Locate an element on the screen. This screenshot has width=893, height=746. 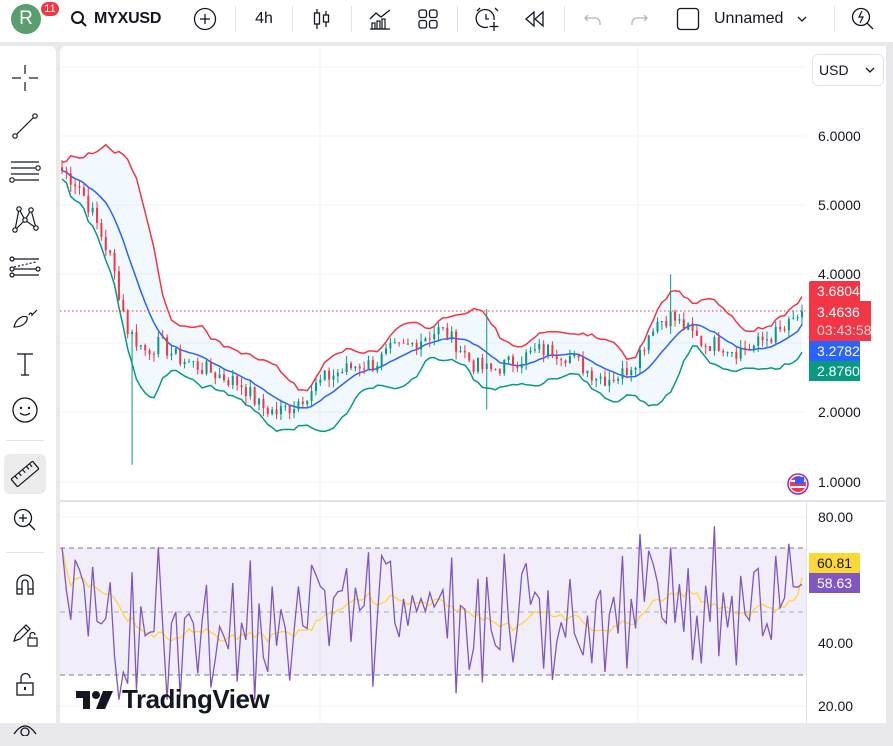
quick-search-button is located at coordinates (863, 19).